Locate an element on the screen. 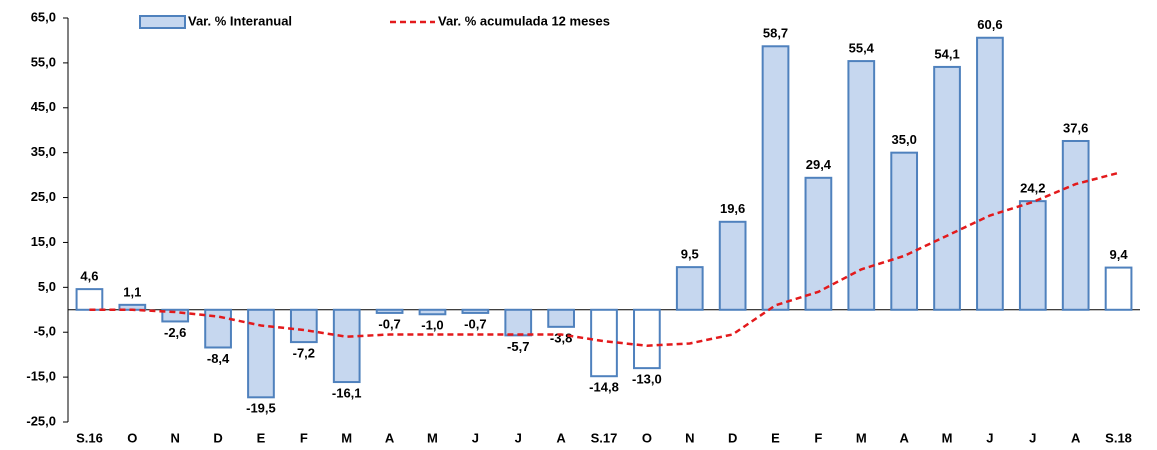  data-label: -19,5 is located at coordinates (261, 408).